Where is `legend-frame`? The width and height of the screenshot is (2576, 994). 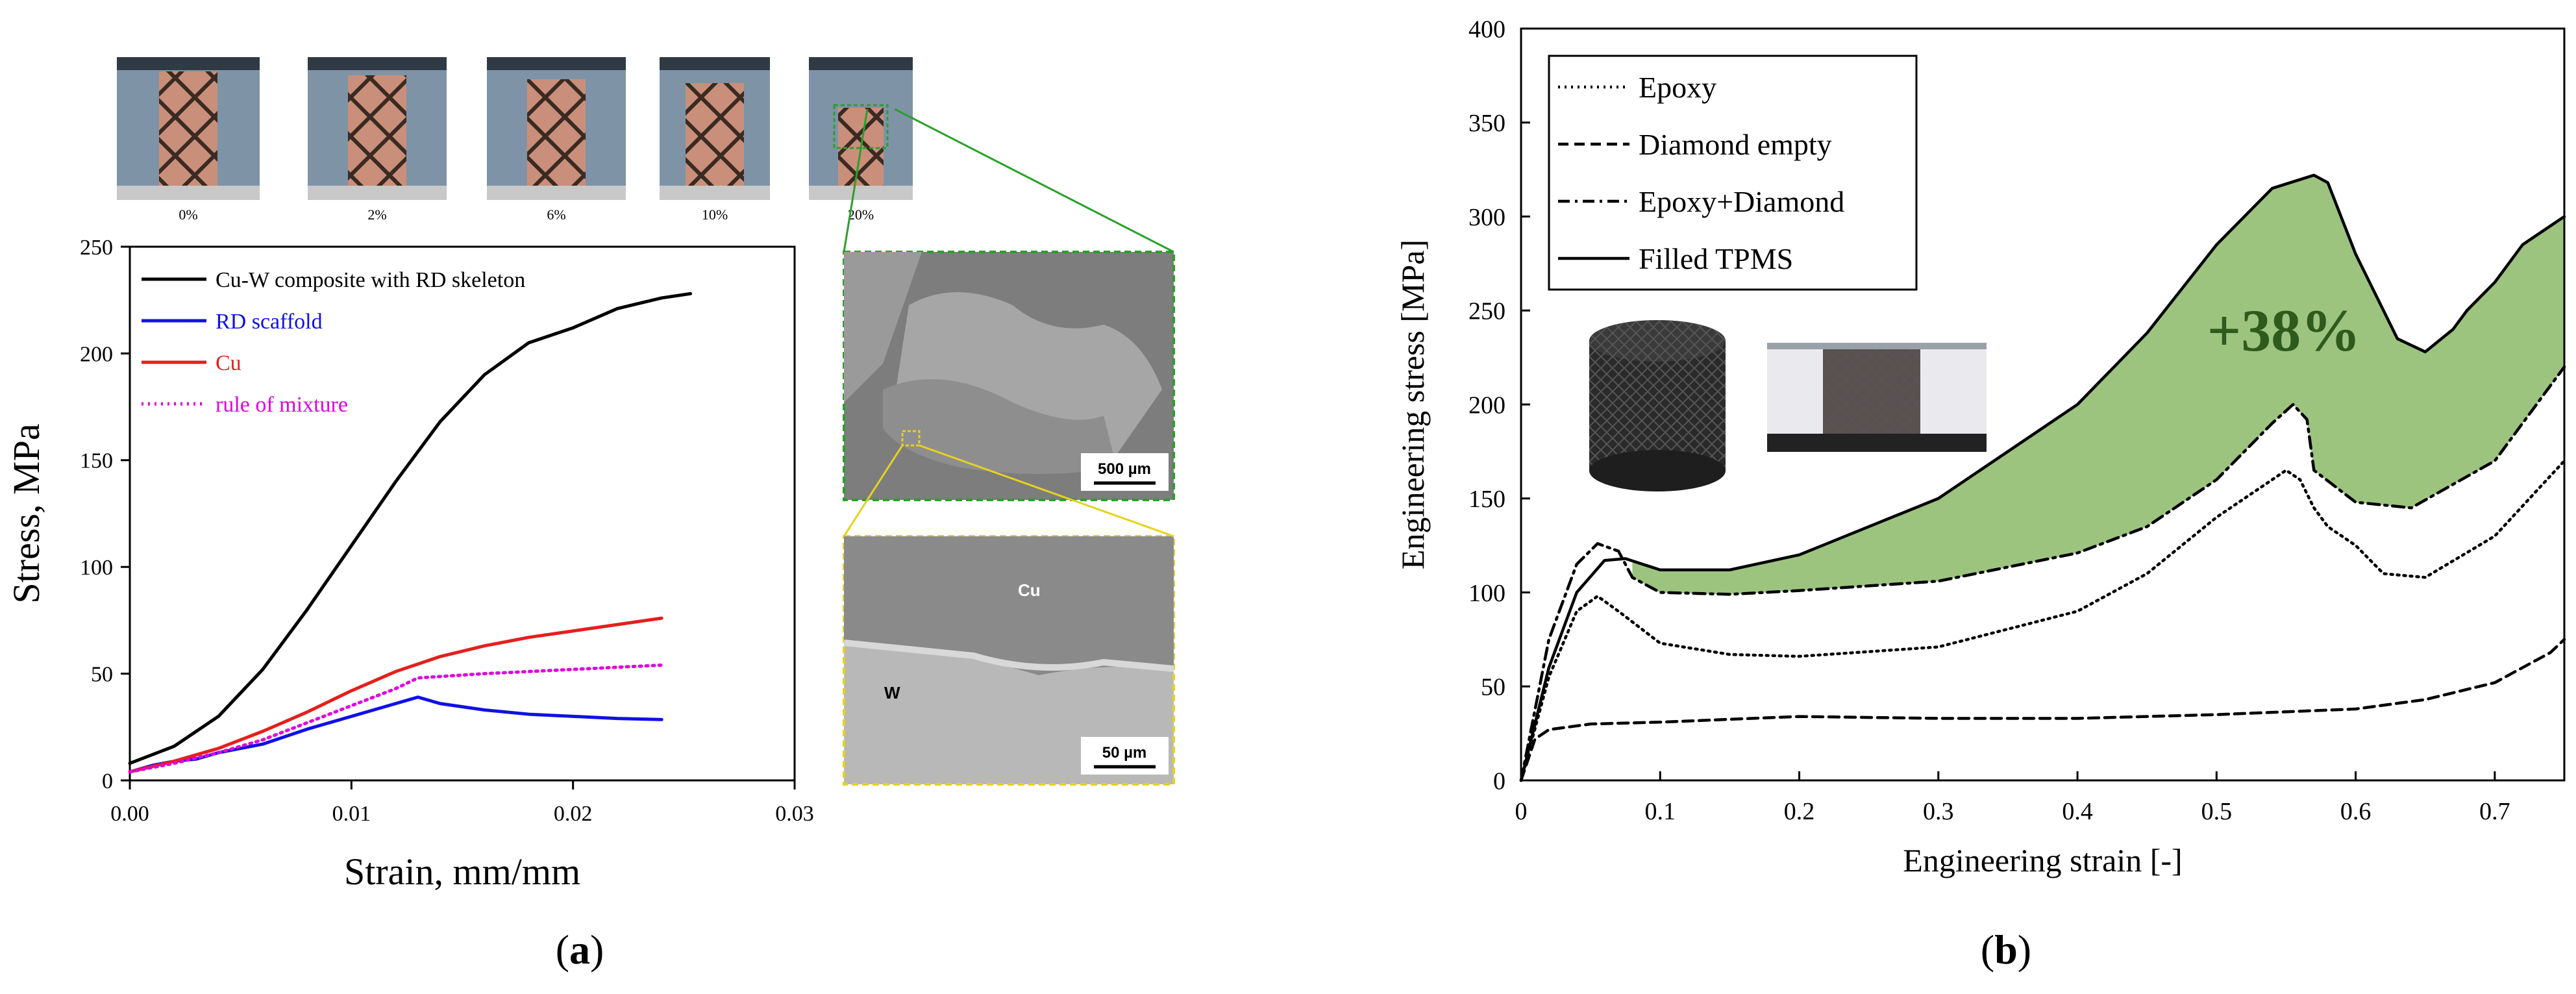 legend-frame is located at coordinates (1733, 173).